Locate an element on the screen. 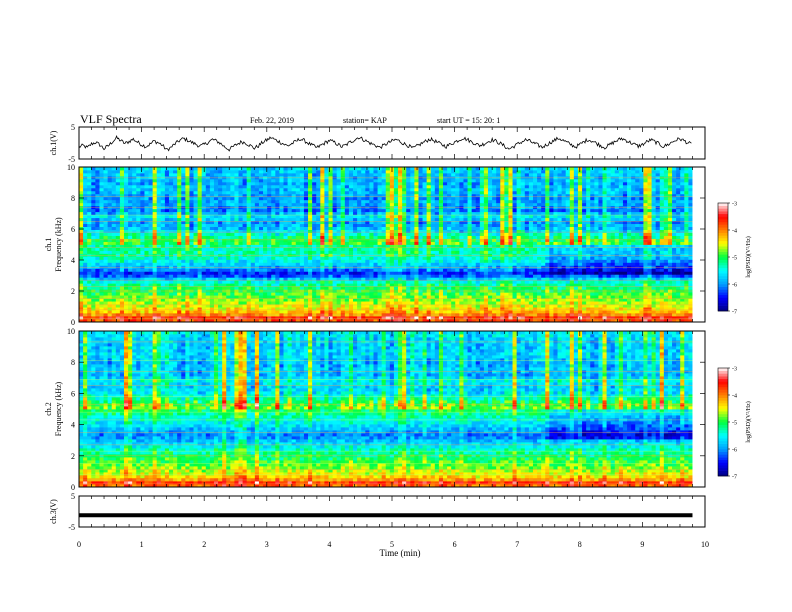 Image resolution: width=792 pixels, height=612 pixels. header-start-time: start UT = 15: 20: 1 is located at coordinates (468, 120).